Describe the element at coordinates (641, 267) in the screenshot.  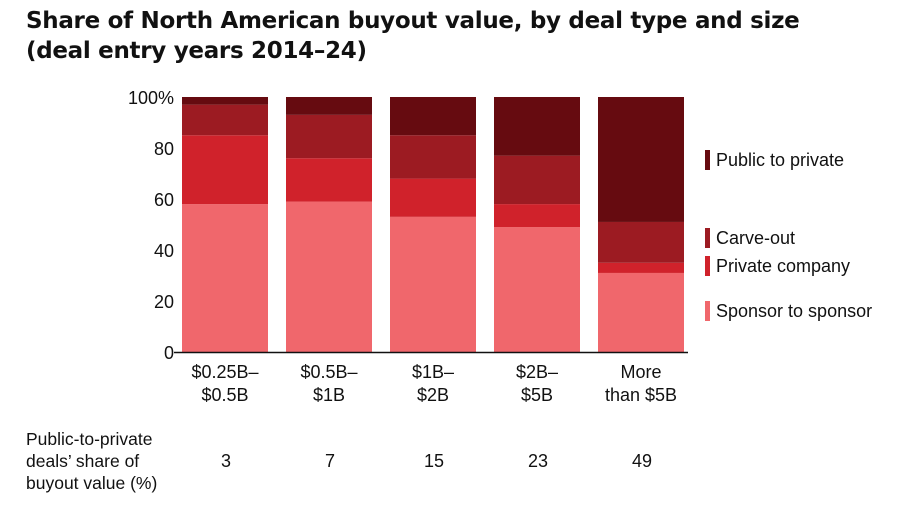
I see `bar-segment-5-private-company` at that location.